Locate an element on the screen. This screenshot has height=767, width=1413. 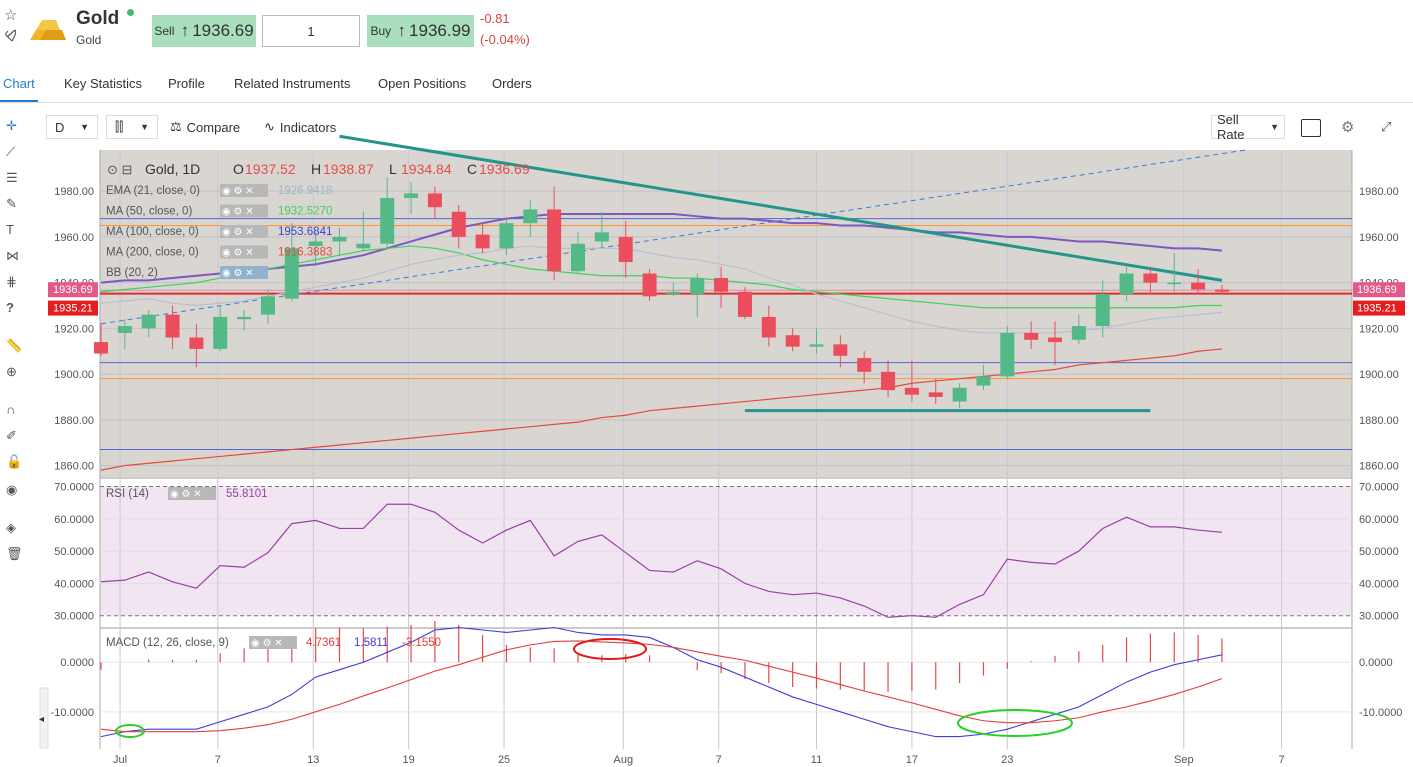
star-icon: ☆ is located at coordinates (11, 15).